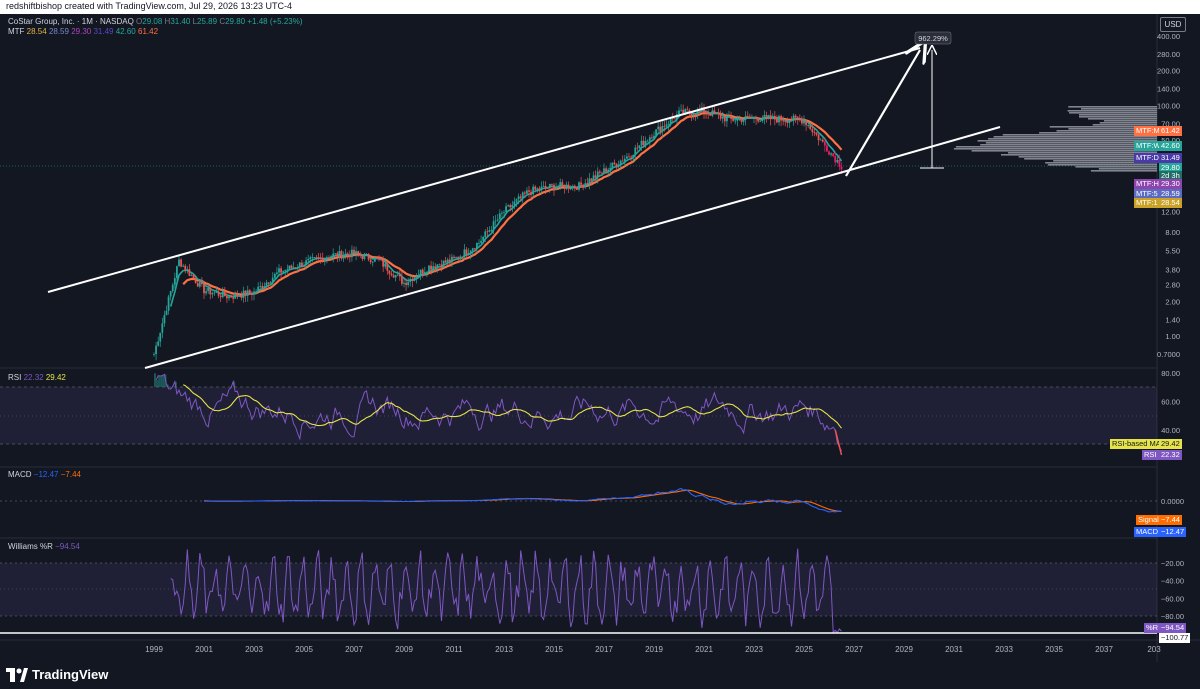 The height and width of the screenshot is (689, 1200). What do you see at coordinates (1170, 430) in the screenshot?
I see `rsi-tick-label: 40.00` at bounding box center [1170, 430].